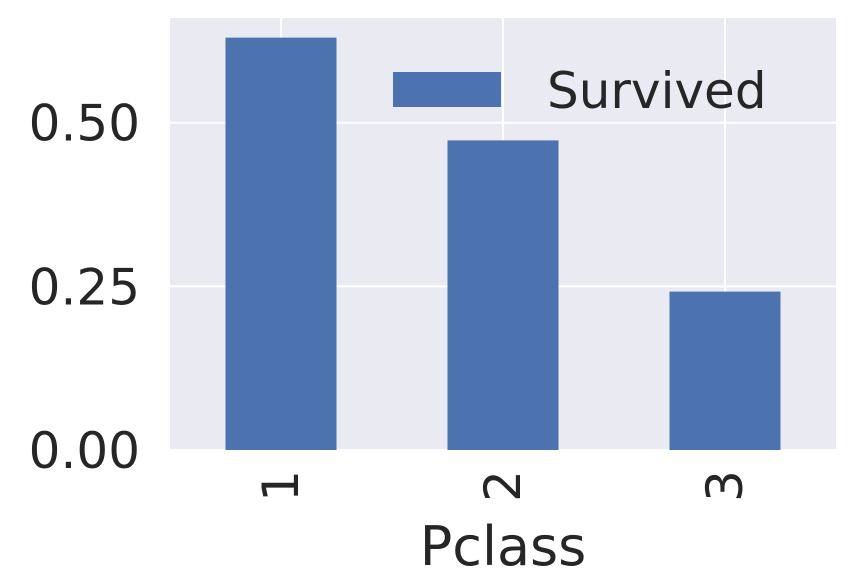 This screenshot has width=854, height=588. I want to click on y-tick-label: 0.00, so click(84, 451).